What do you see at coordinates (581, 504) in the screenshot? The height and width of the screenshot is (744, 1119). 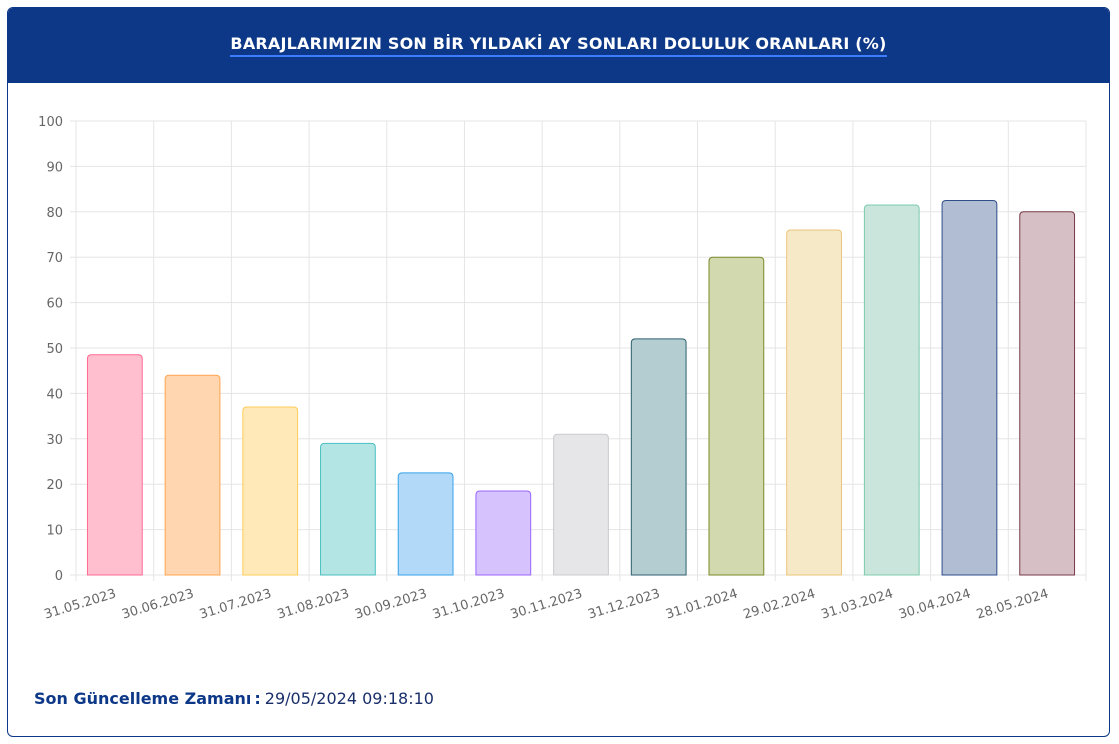 I see `bar-30.11.2023` at bounding box center [581, 504].